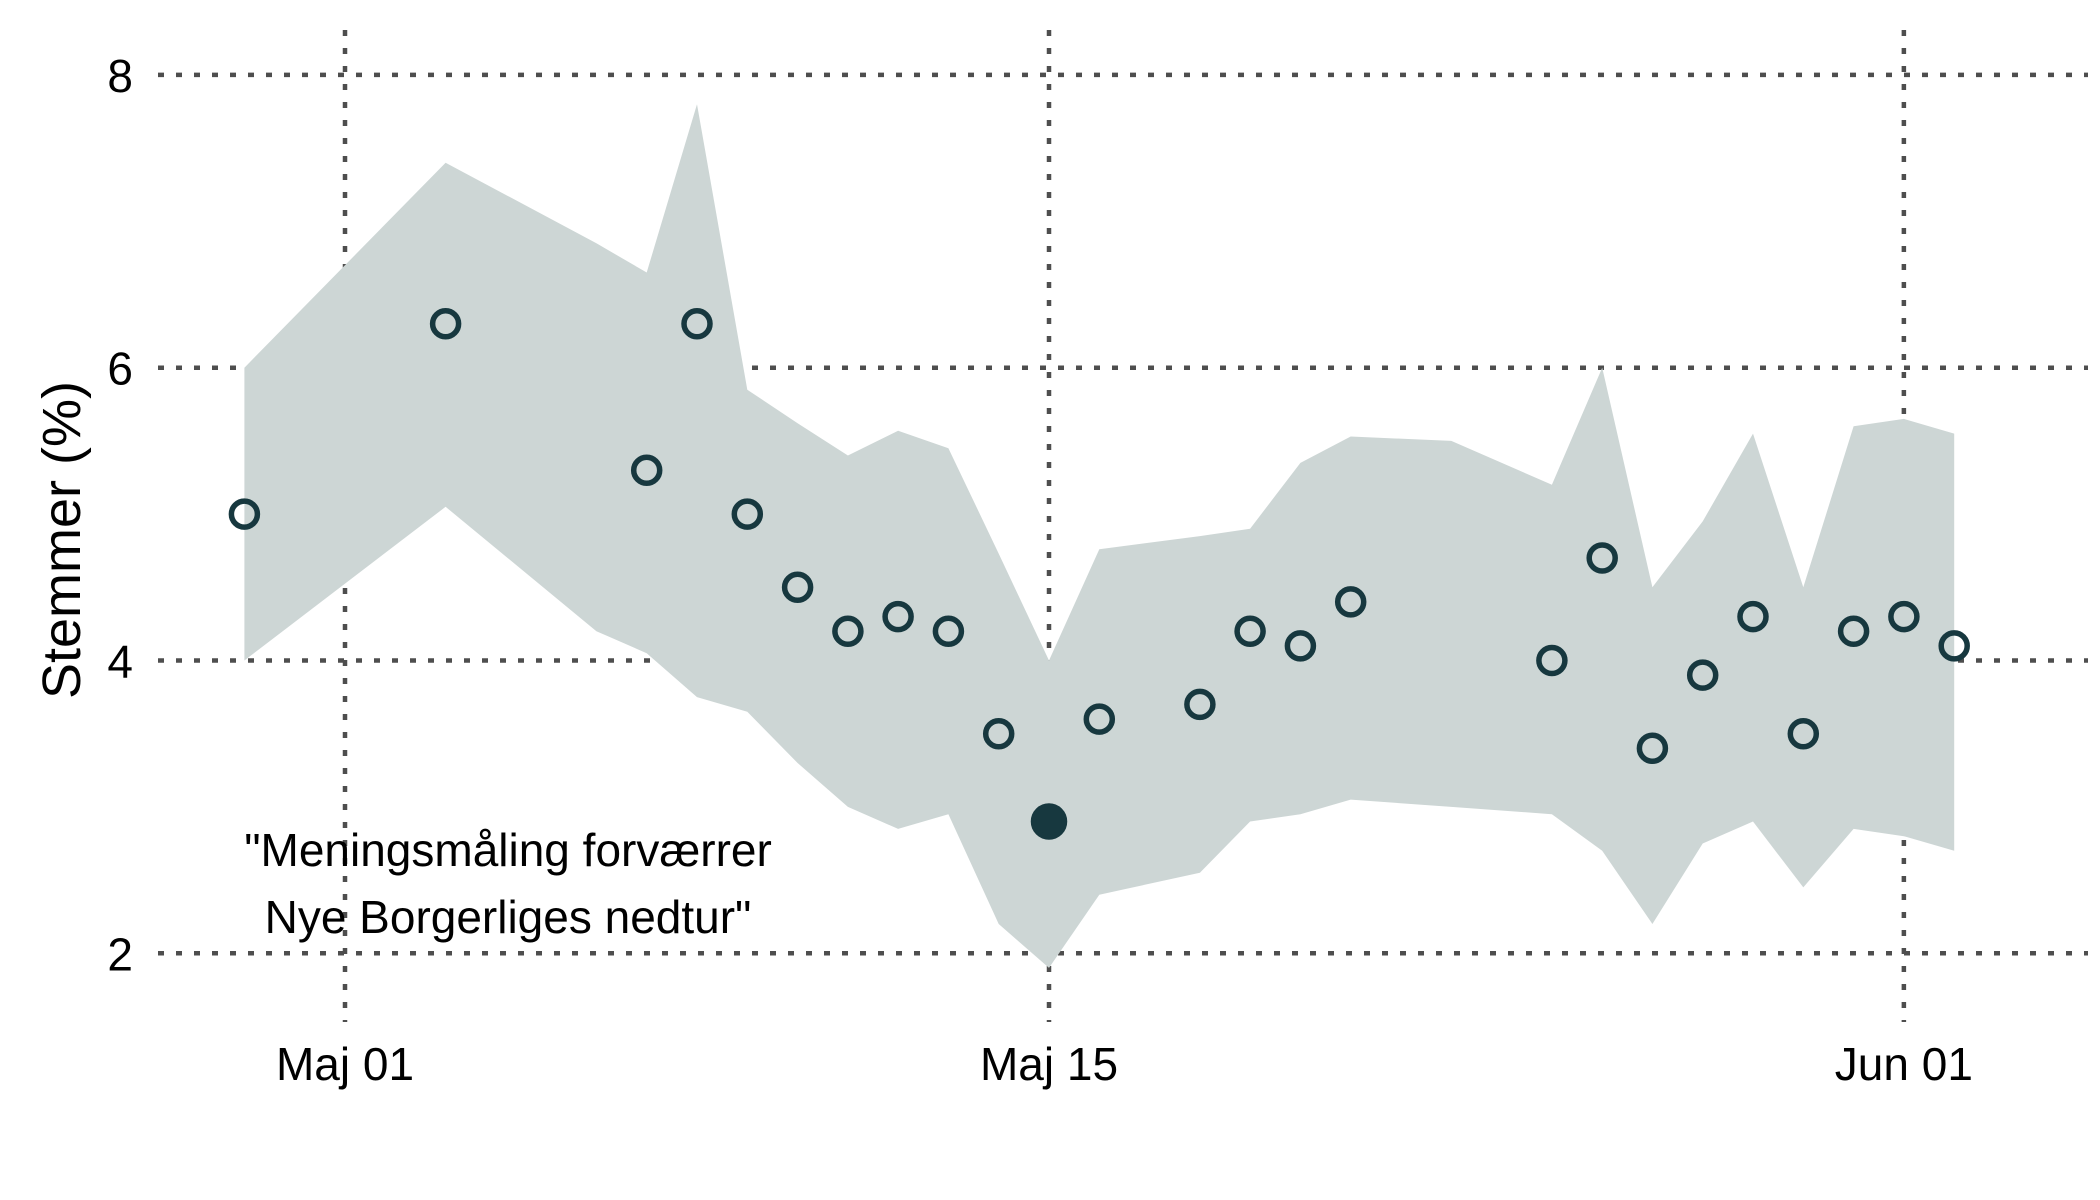  Describe the element at coordinates (120, 662) in the screenshot. I see `y-tick-label-4: 4` at that location.